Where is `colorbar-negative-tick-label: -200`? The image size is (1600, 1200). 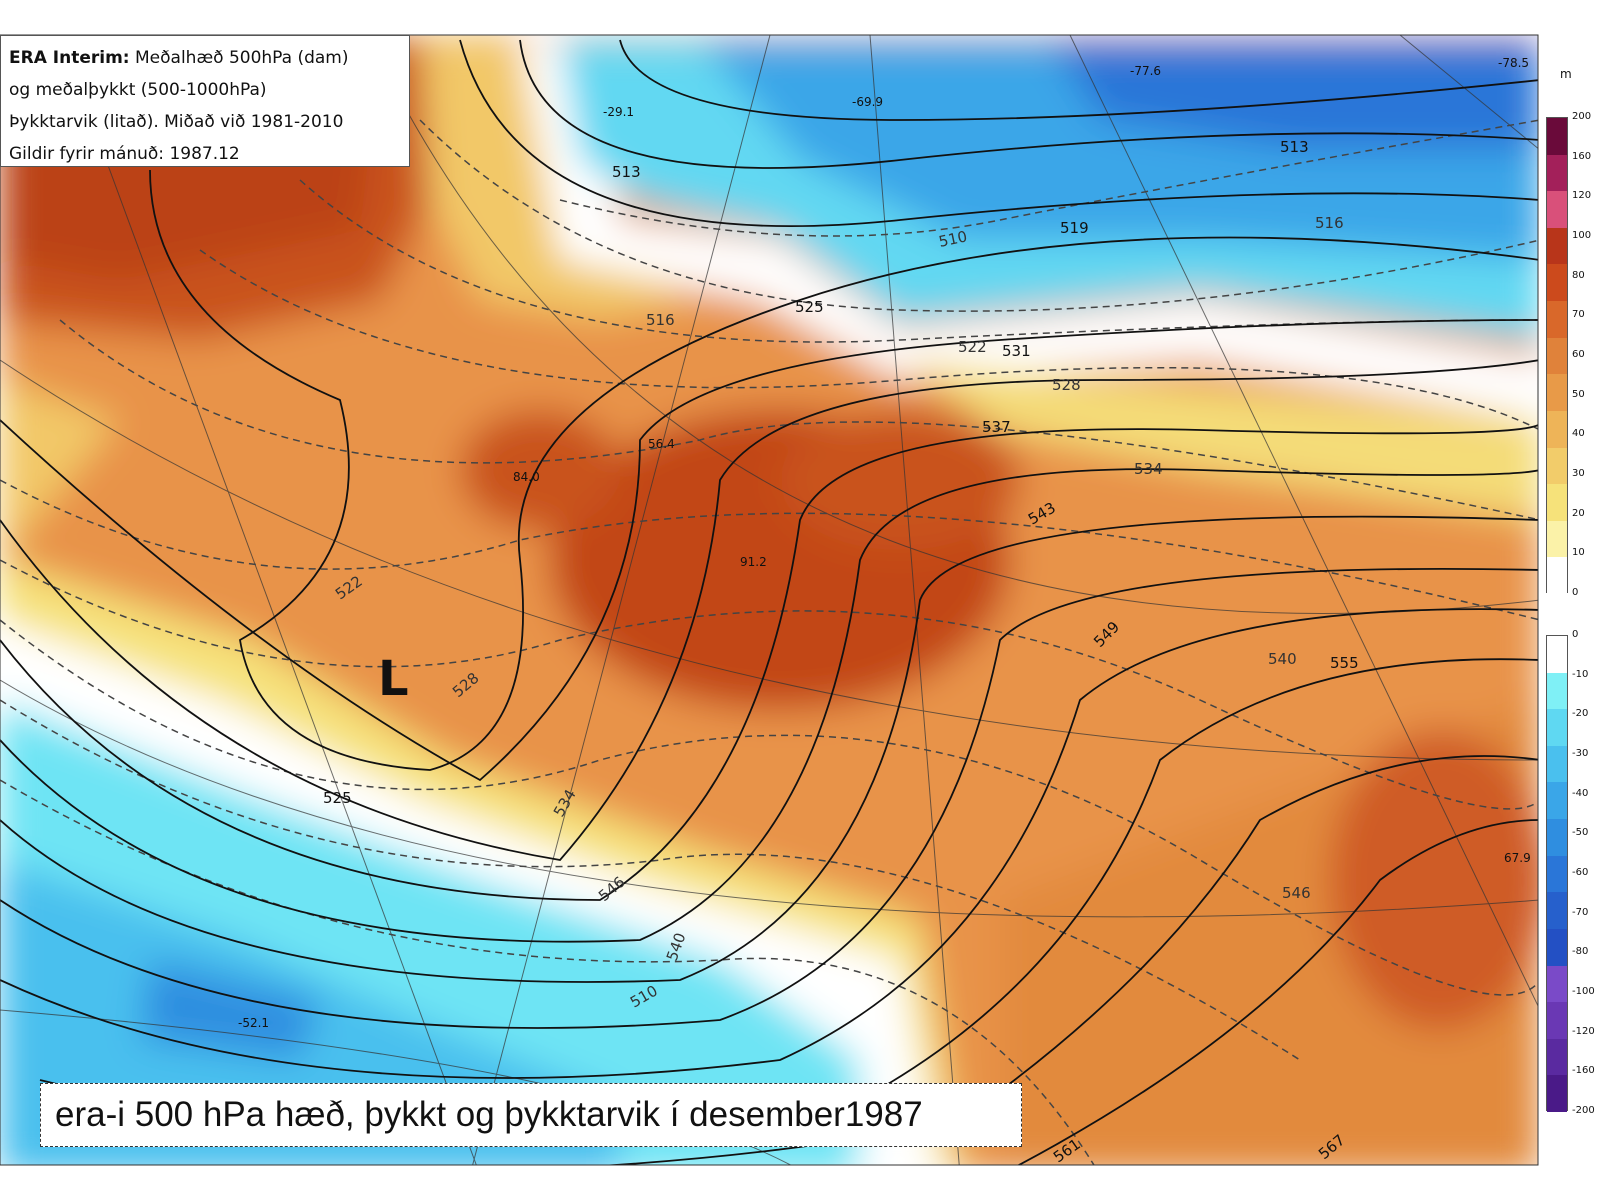
colorbar-negative-tick-label: -200 is located at coordinates (1583, 1110).